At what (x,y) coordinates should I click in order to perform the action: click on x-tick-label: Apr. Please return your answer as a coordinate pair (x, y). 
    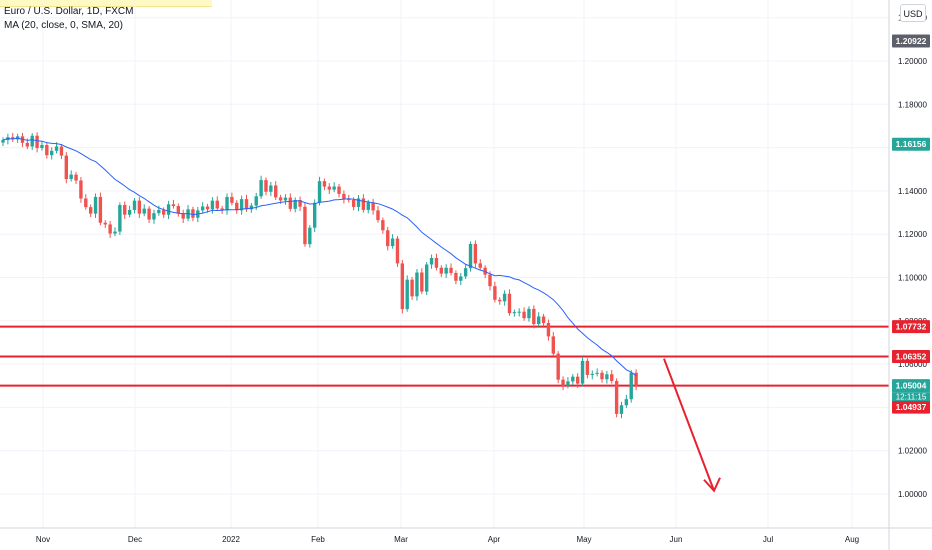
    Looking at the image, I should click on (494, 539).